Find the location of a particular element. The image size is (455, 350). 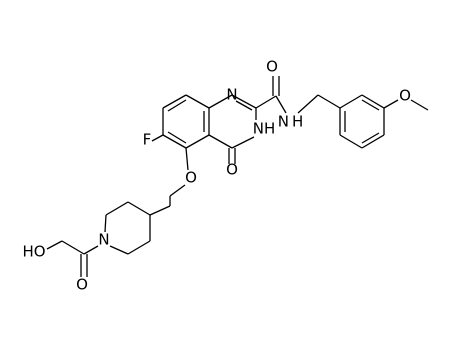

atom-label: HO is located at coordinates (33, 252).